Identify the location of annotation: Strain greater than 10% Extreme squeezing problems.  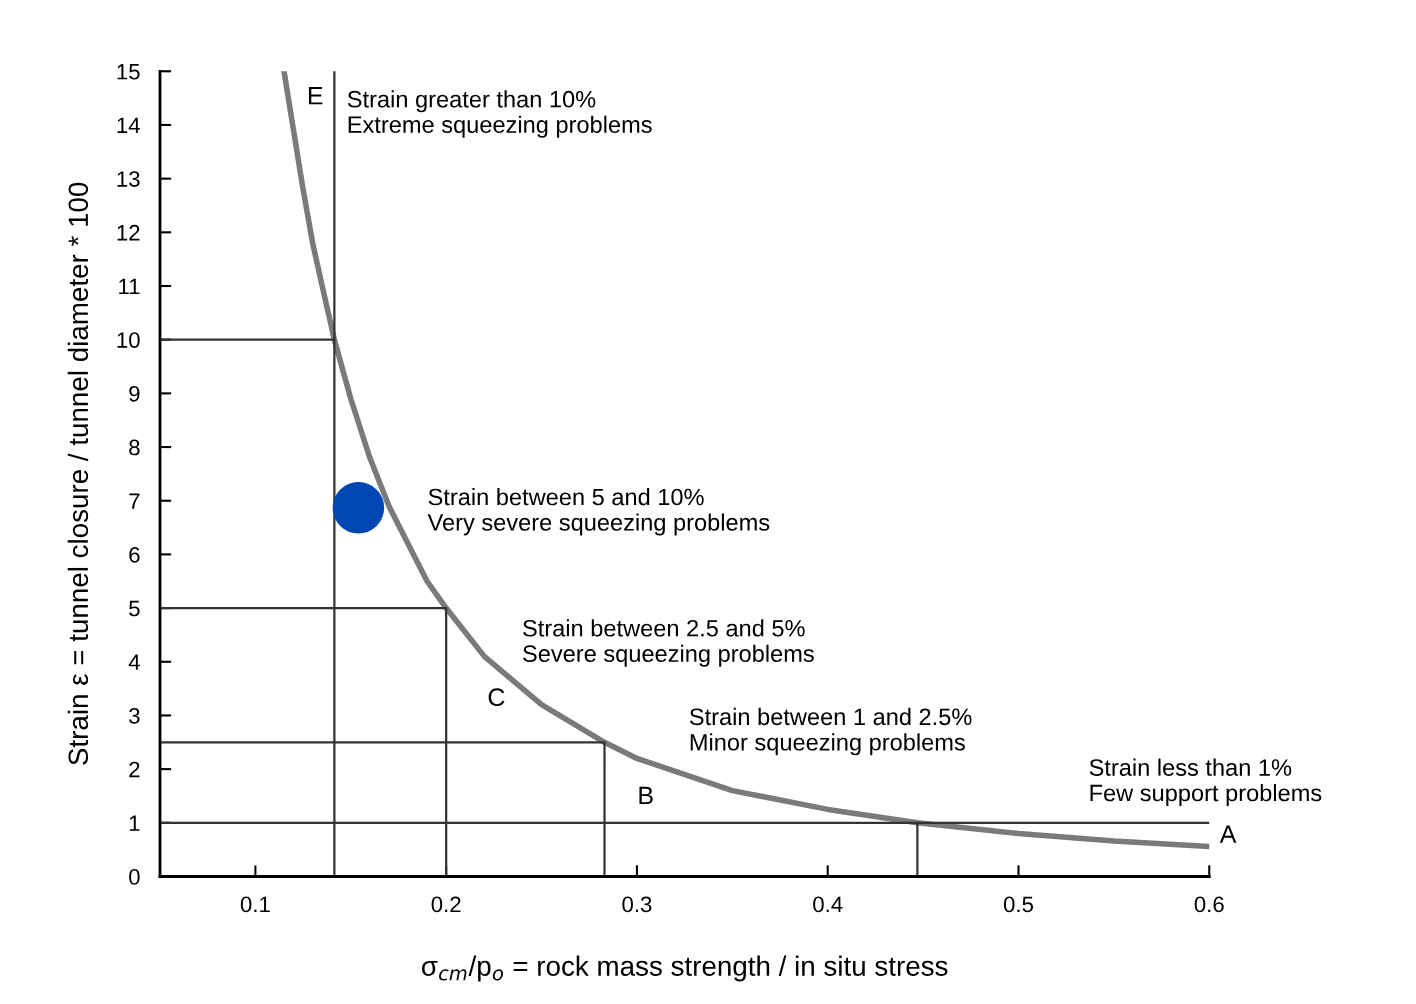
(499, 114).